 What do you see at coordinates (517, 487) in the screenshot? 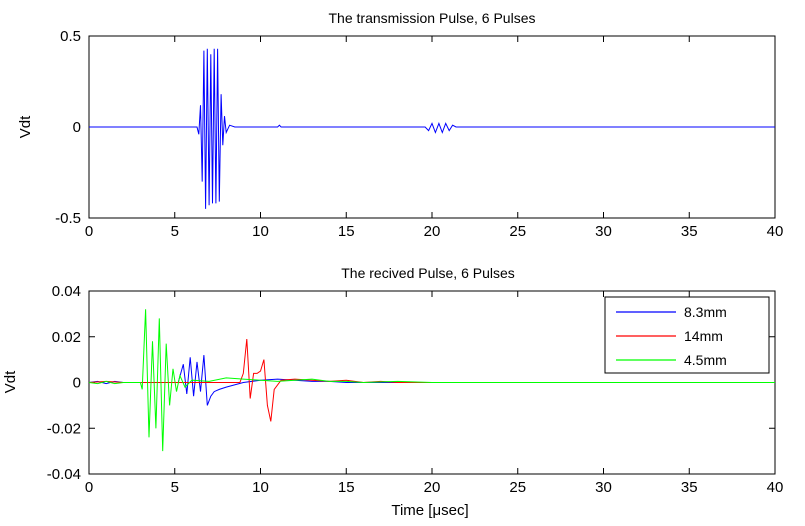
I see `received-x-tick-label: 25` at bounding box center [517, 487].